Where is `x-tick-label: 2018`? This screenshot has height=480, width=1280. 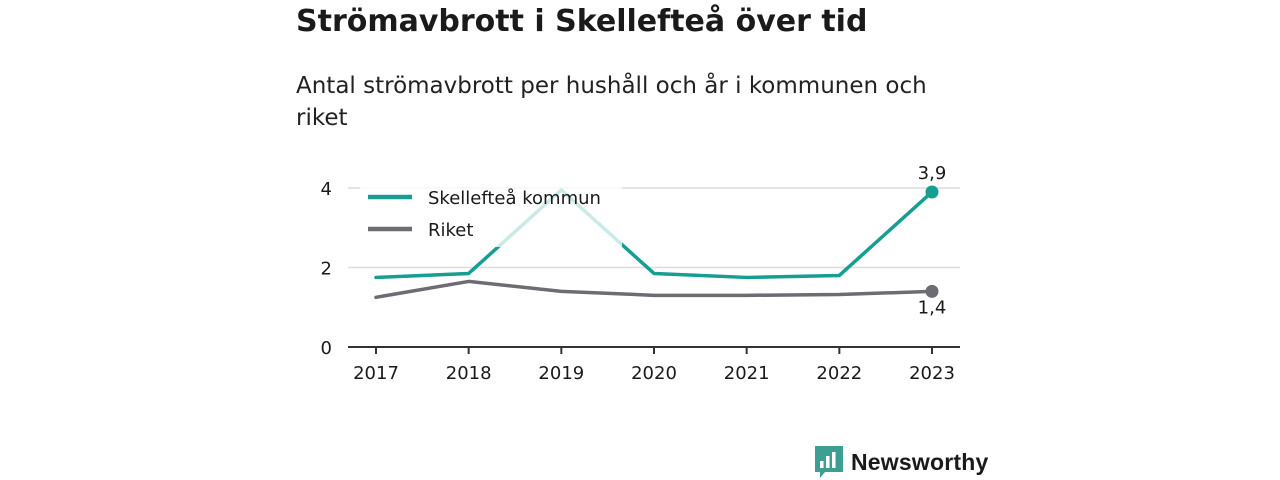 x-tick-label: 2018 is located at coordinates (469, 373).